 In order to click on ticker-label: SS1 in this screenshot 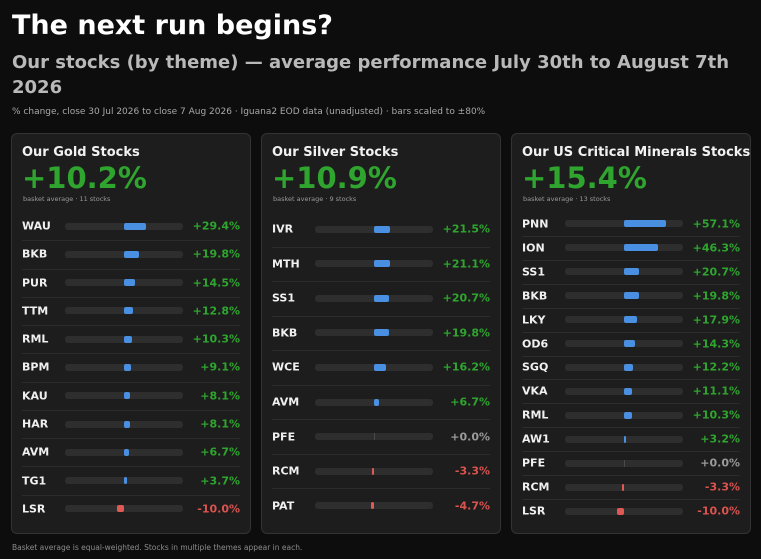, I will do `click(534, 272)`.